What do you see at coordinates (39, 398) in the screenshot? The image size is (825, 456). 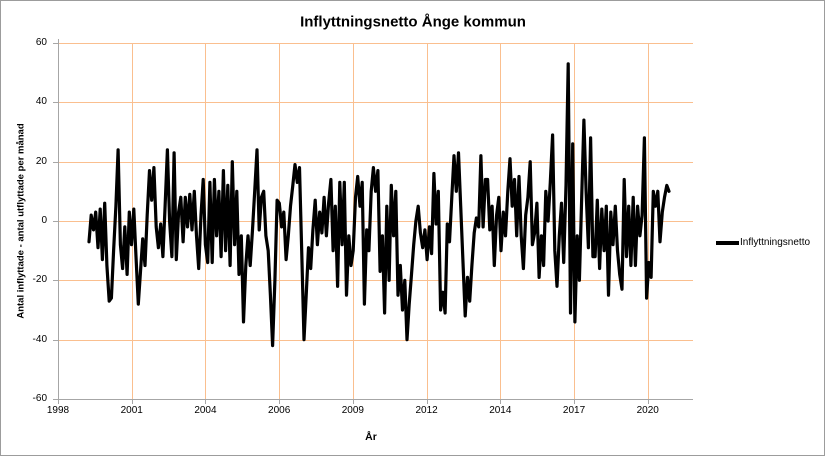 I see `y-tick-label: -60` at bounding box center [39, 398].